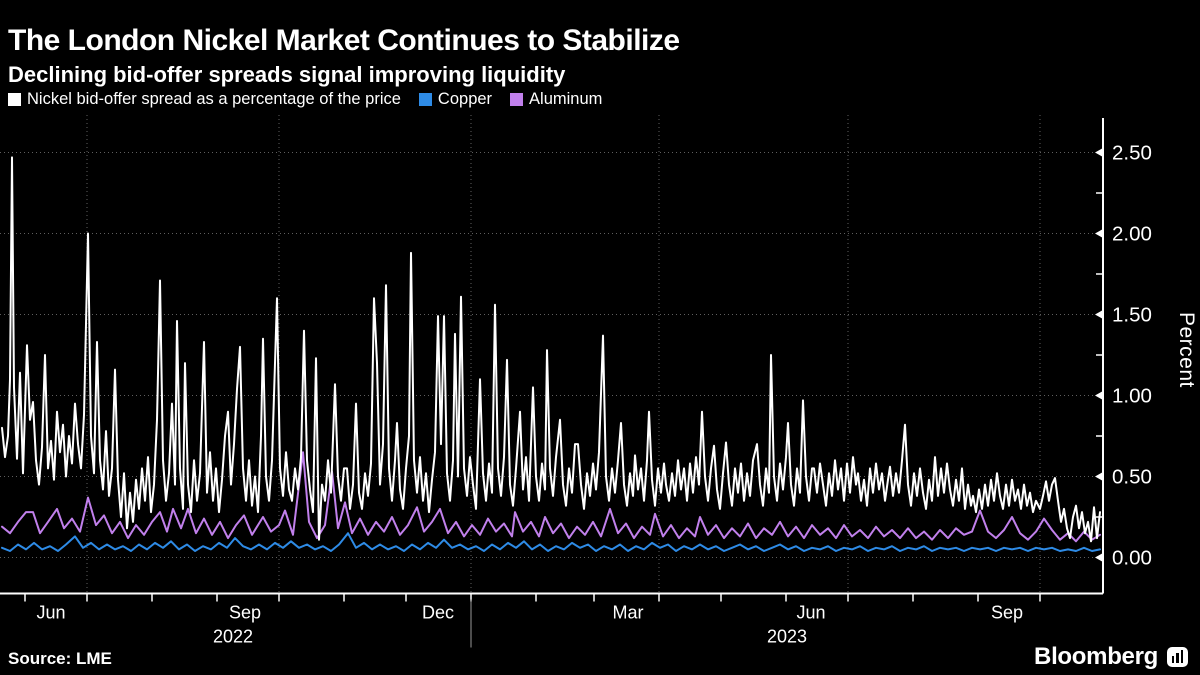 The image size is (1200, 675). Describe the element at coordinates (233, 637) in the screenshot. I see `x-year-label: 2022` at that location.